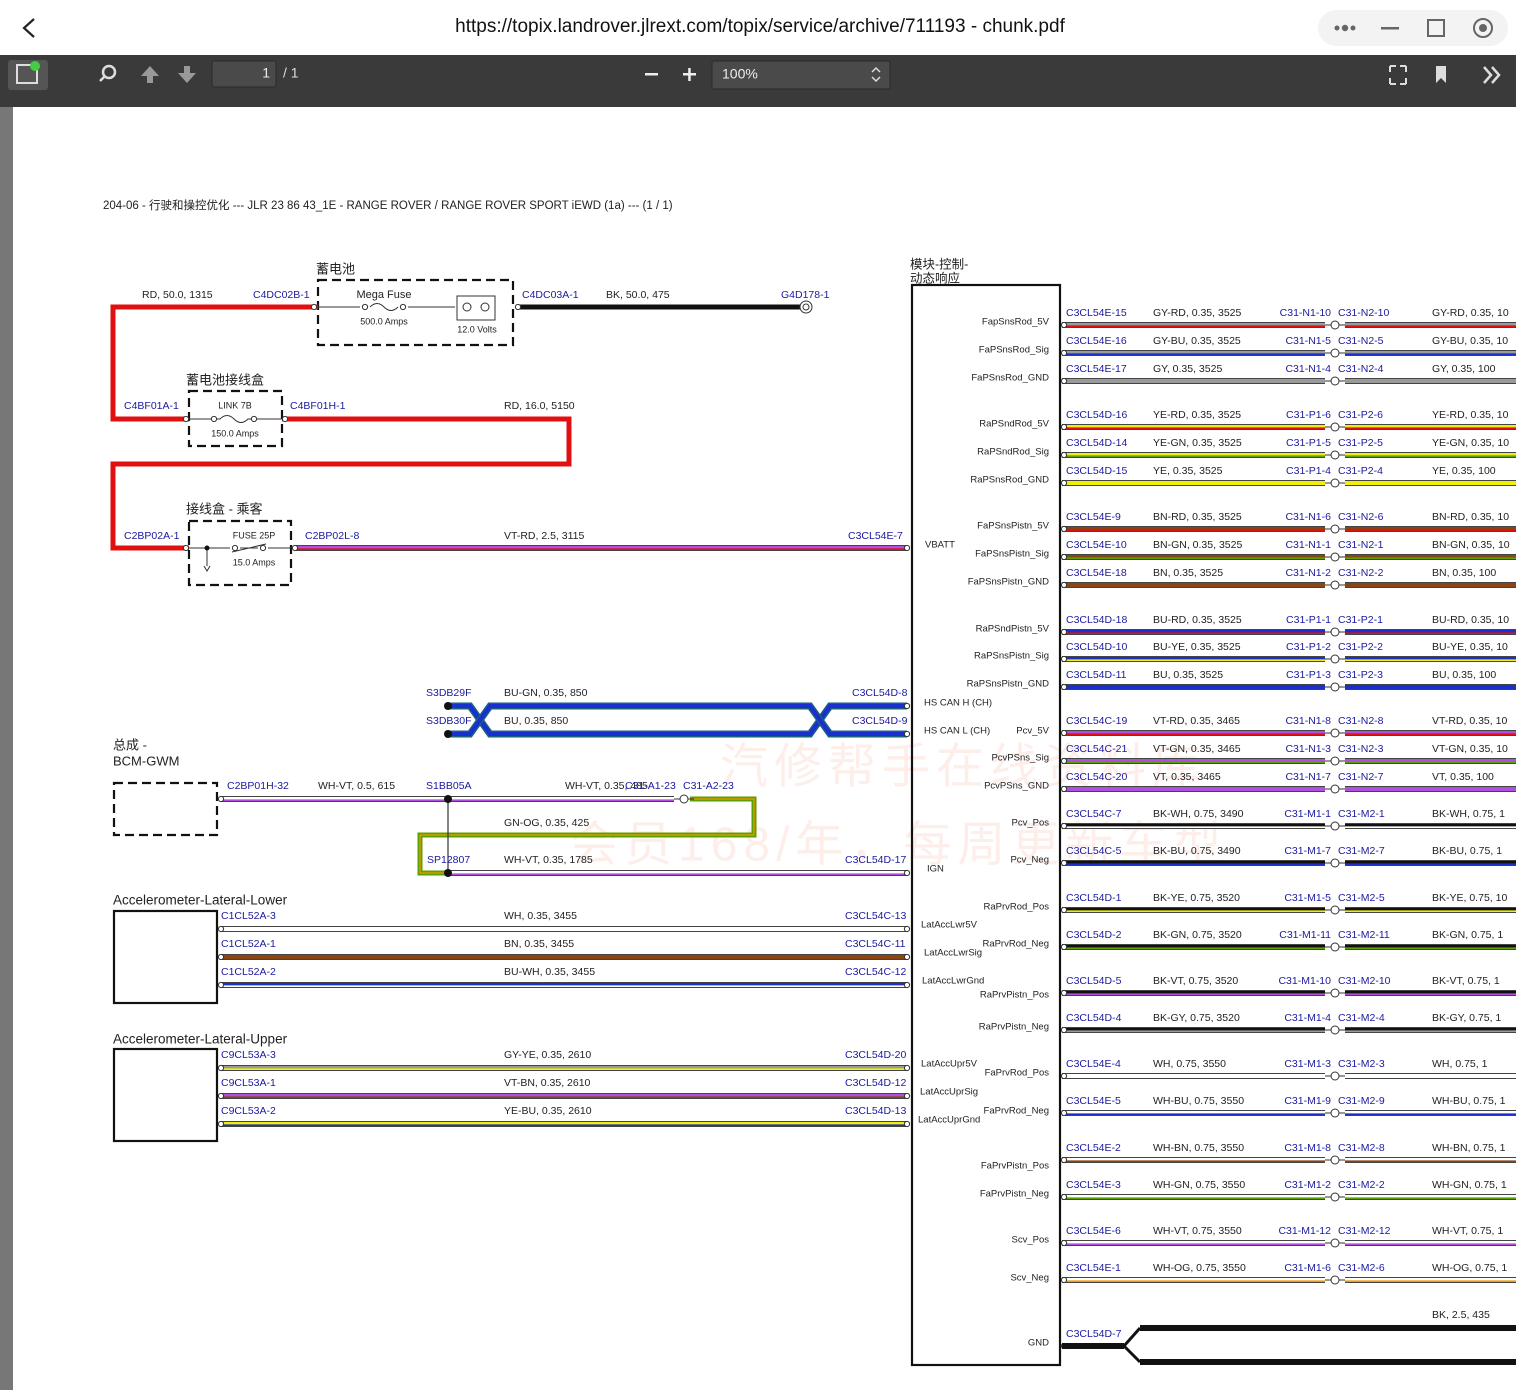  What do you see at coordinates (1308, 545) in the screenshot?
I see `connector-label: C31-N1-1` at bounding box center [1308, 545].